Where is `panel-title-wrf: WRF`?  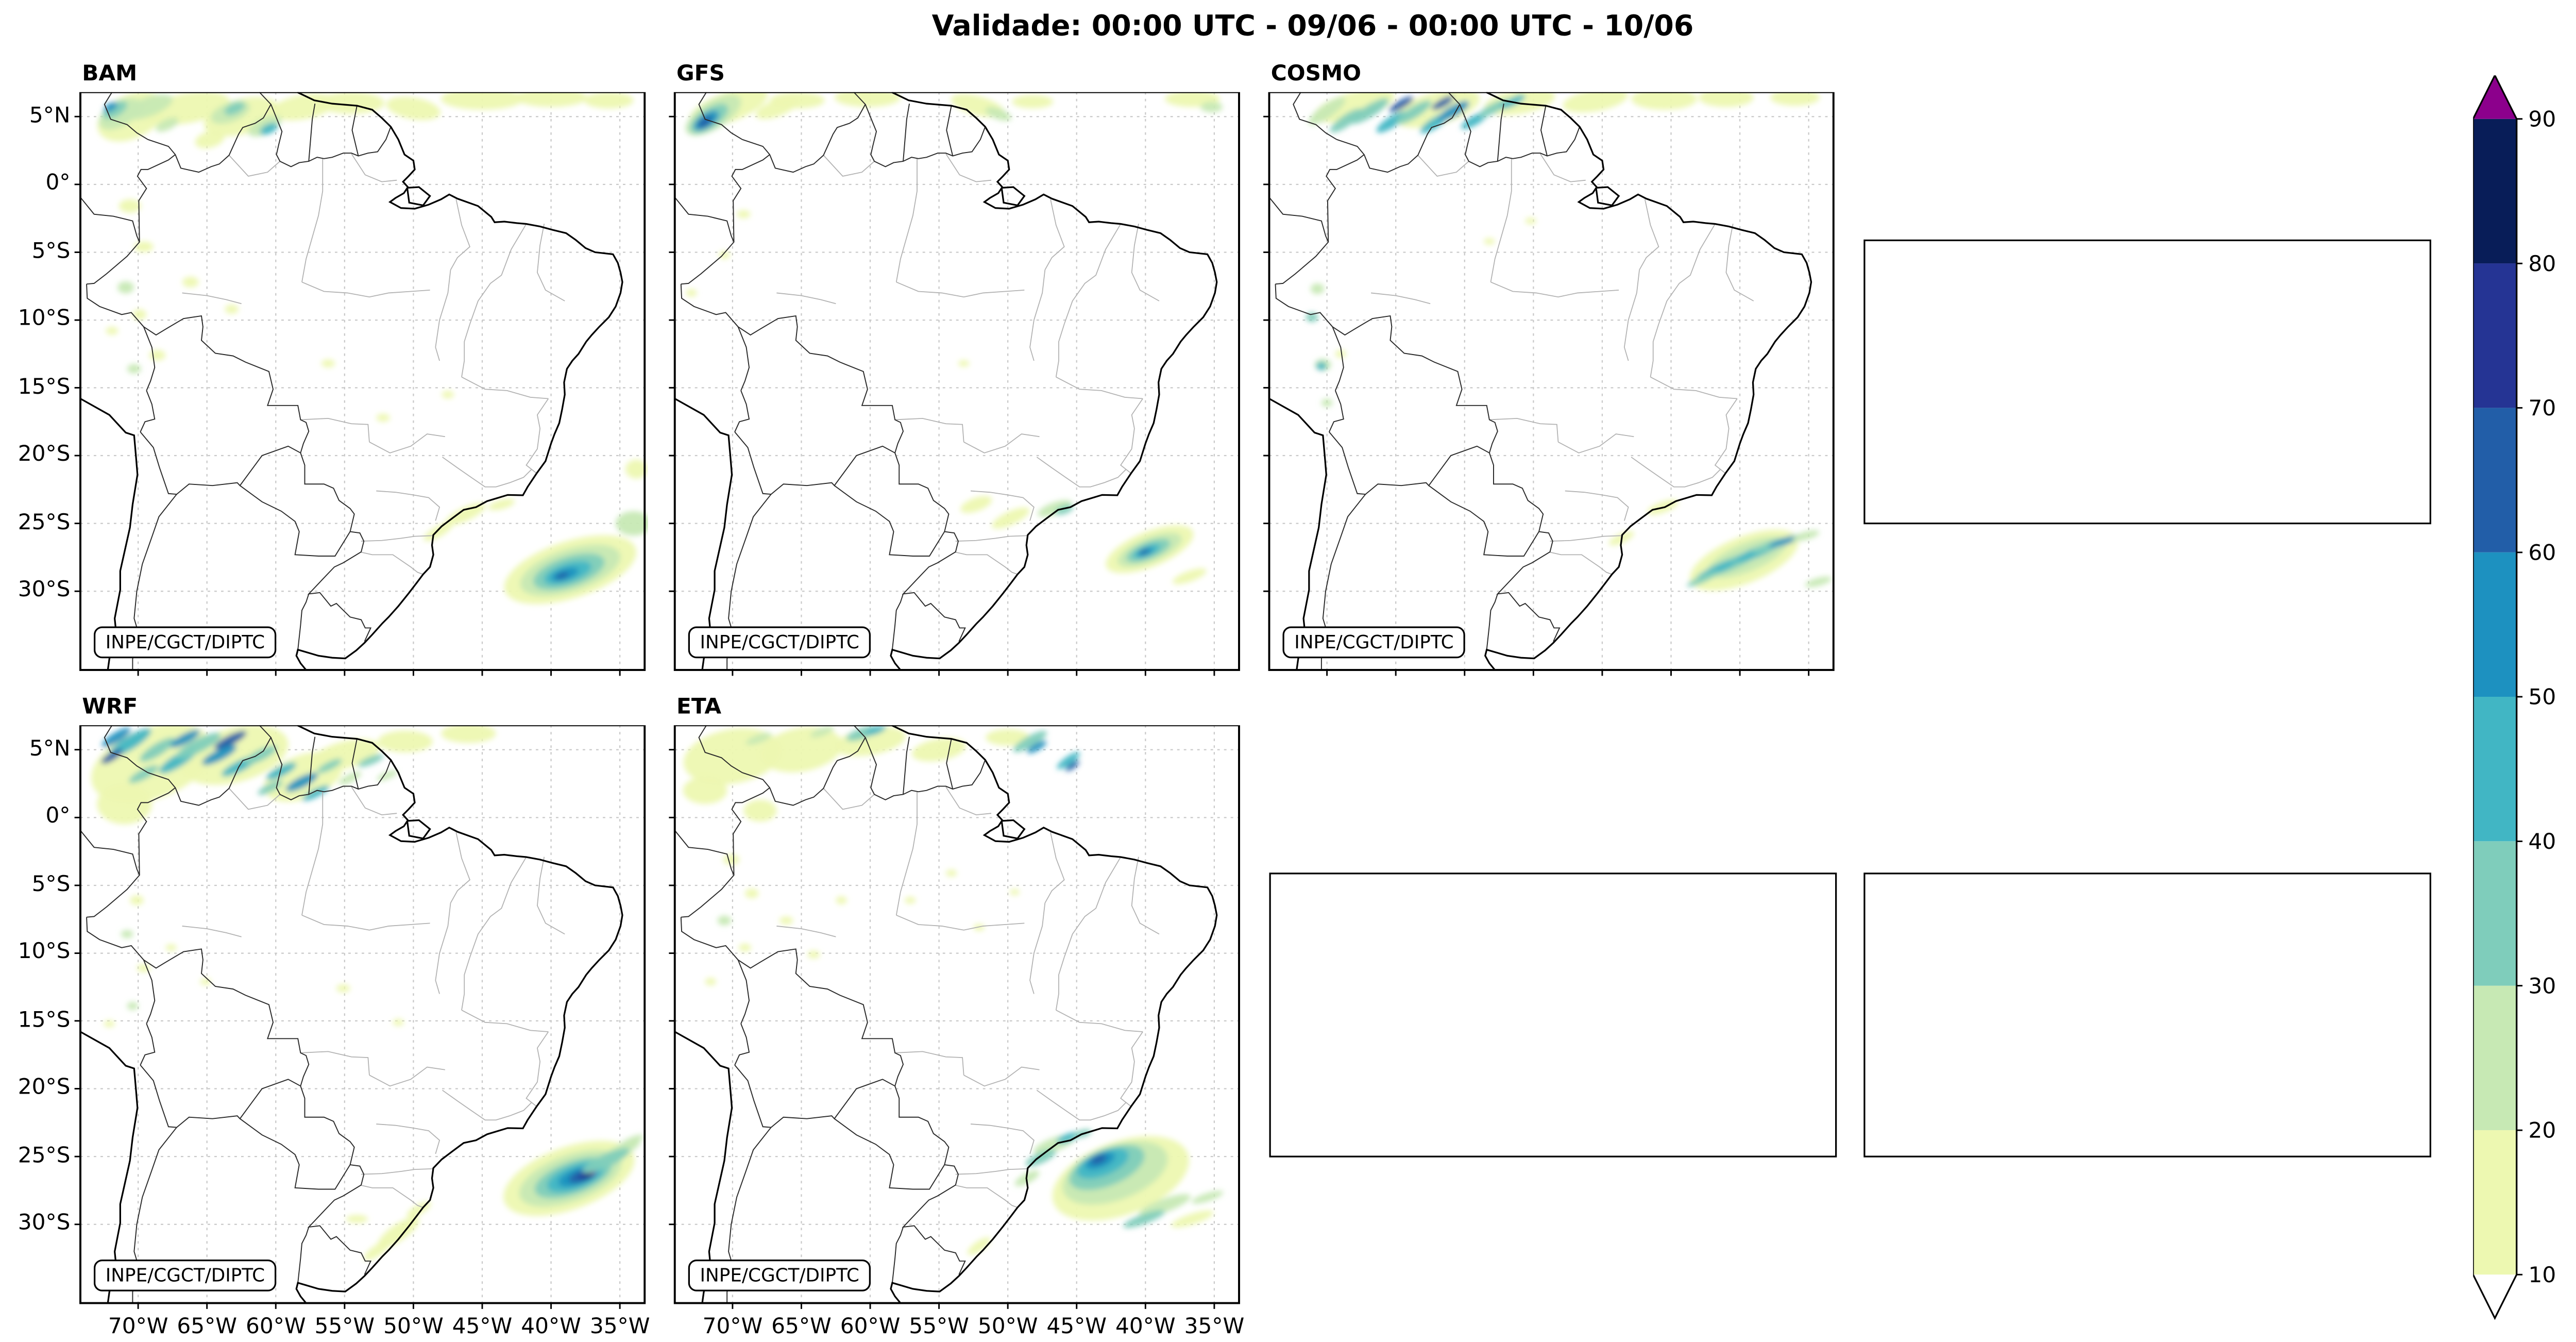 panel-title-wrf: WRF is located at coordinates (110, 707).